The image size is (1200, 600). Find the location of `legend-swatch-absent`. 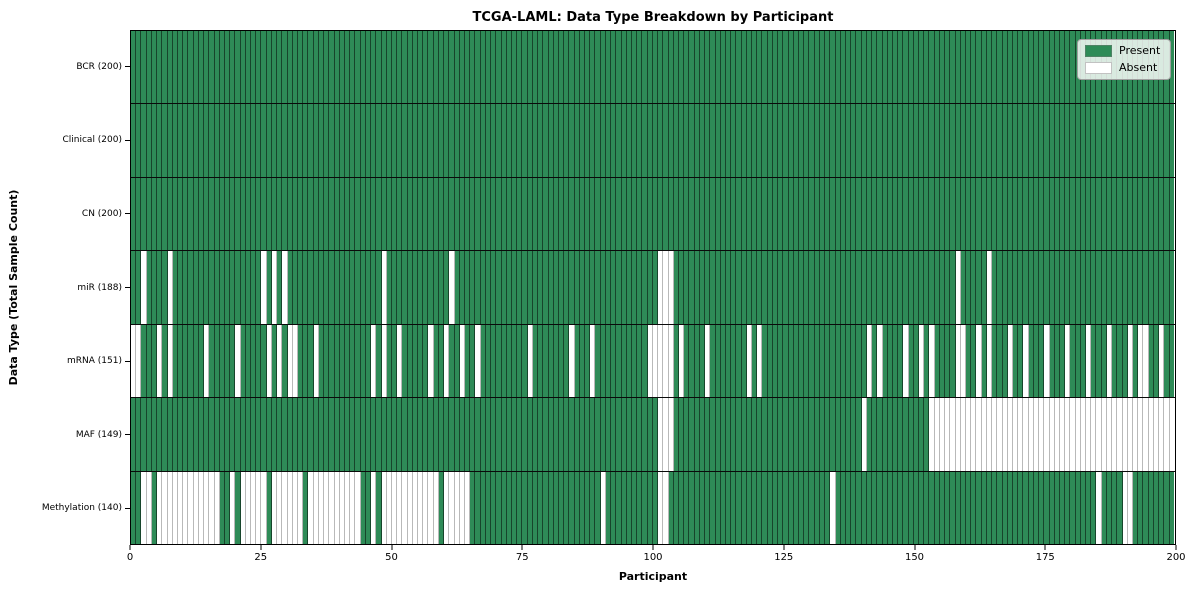

legend-swatch-absent is located at coordinates (1098, 68).